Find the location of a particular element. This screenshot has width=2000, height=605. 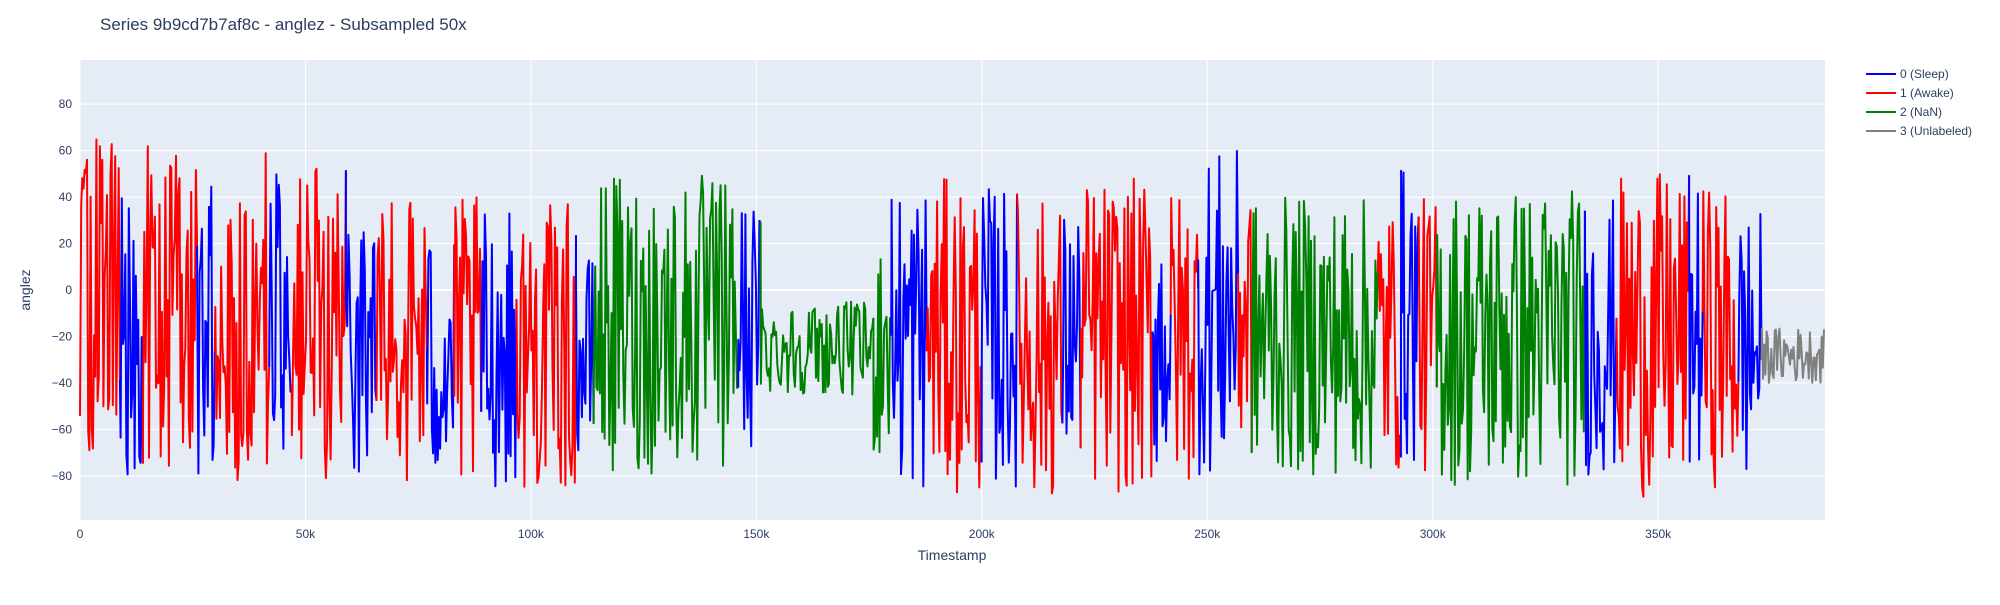

legend-label: 0 (Sleep) is located at coordinates (1924, 74).